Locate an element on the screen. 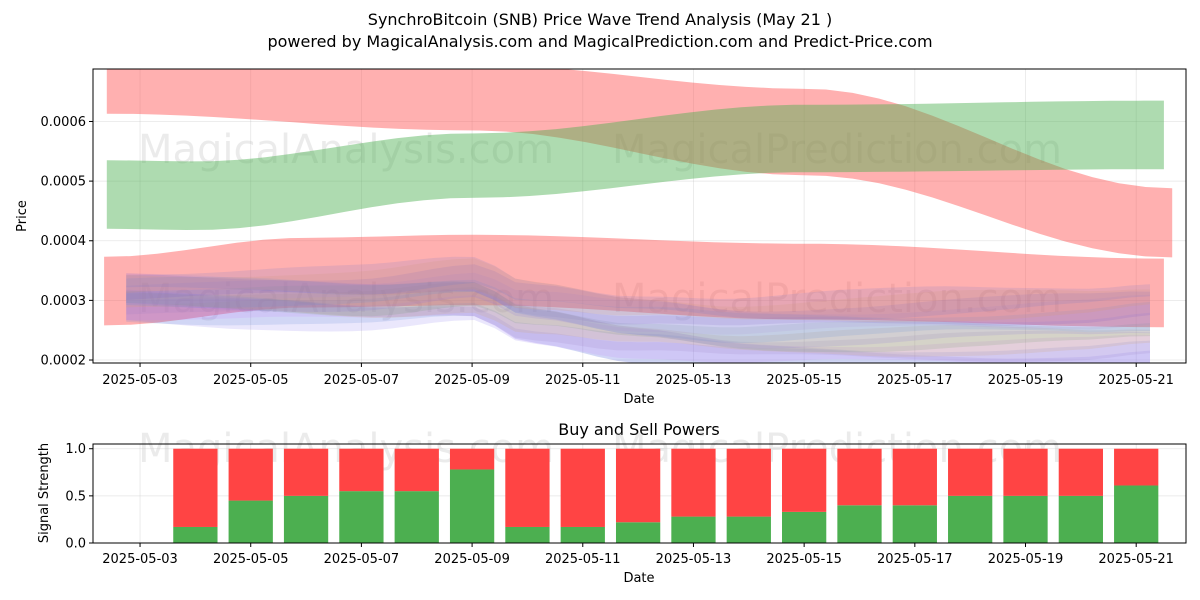  red-band-lower is located at coordinates (634, 281).